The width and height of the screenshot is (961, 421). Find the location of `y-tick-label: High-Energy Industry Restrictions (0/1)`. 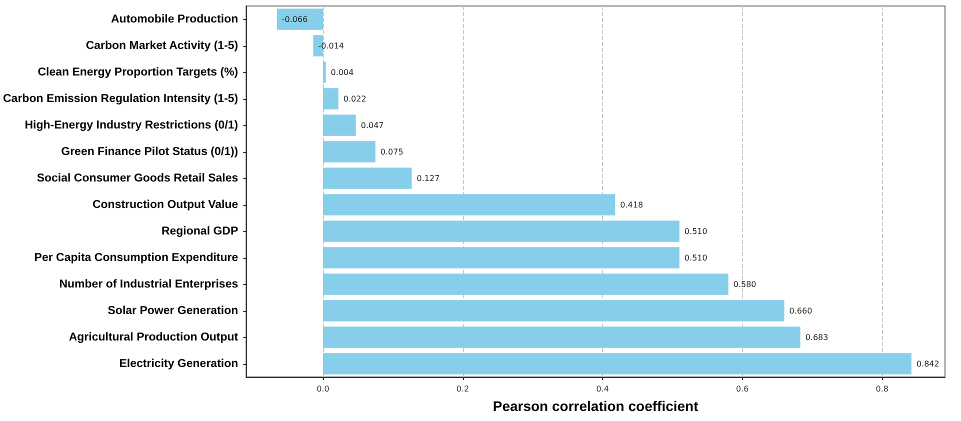

y-tick-label: High-Energy Industry Restrictions (0/1) is located at coordinates (131, 125).